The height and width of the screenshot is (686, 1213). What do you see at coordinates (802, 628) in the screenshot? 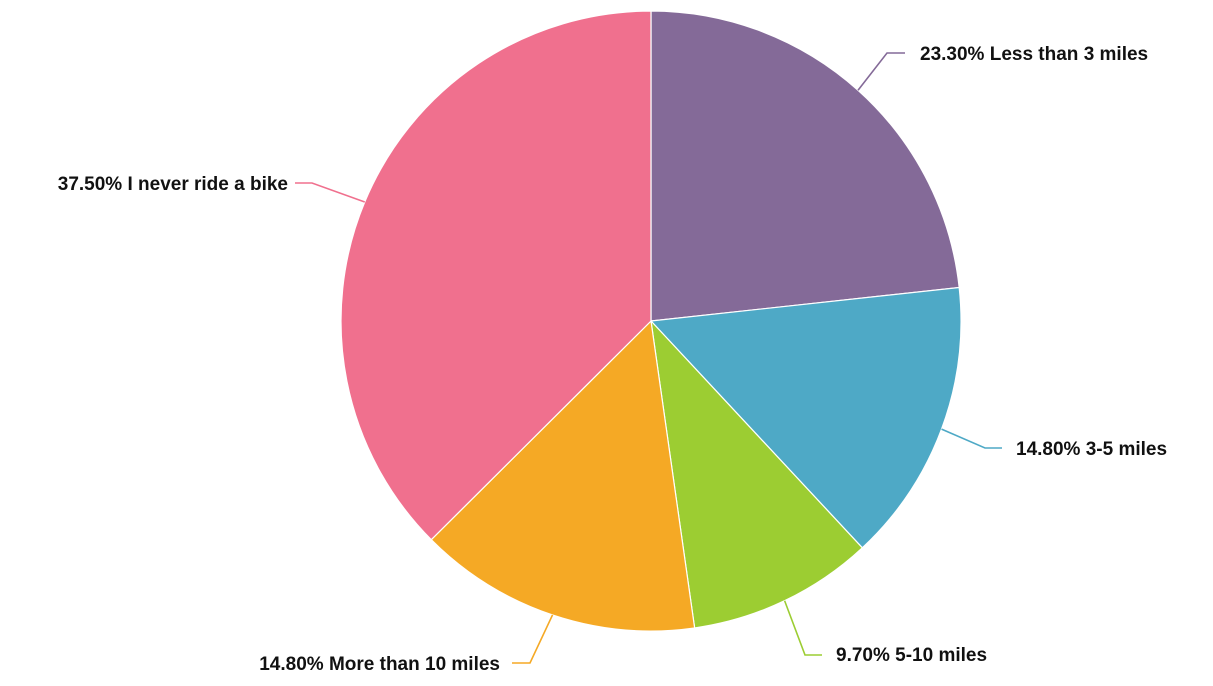
I see `leader-line-5-10-miles` at bounding box center [802, 628].